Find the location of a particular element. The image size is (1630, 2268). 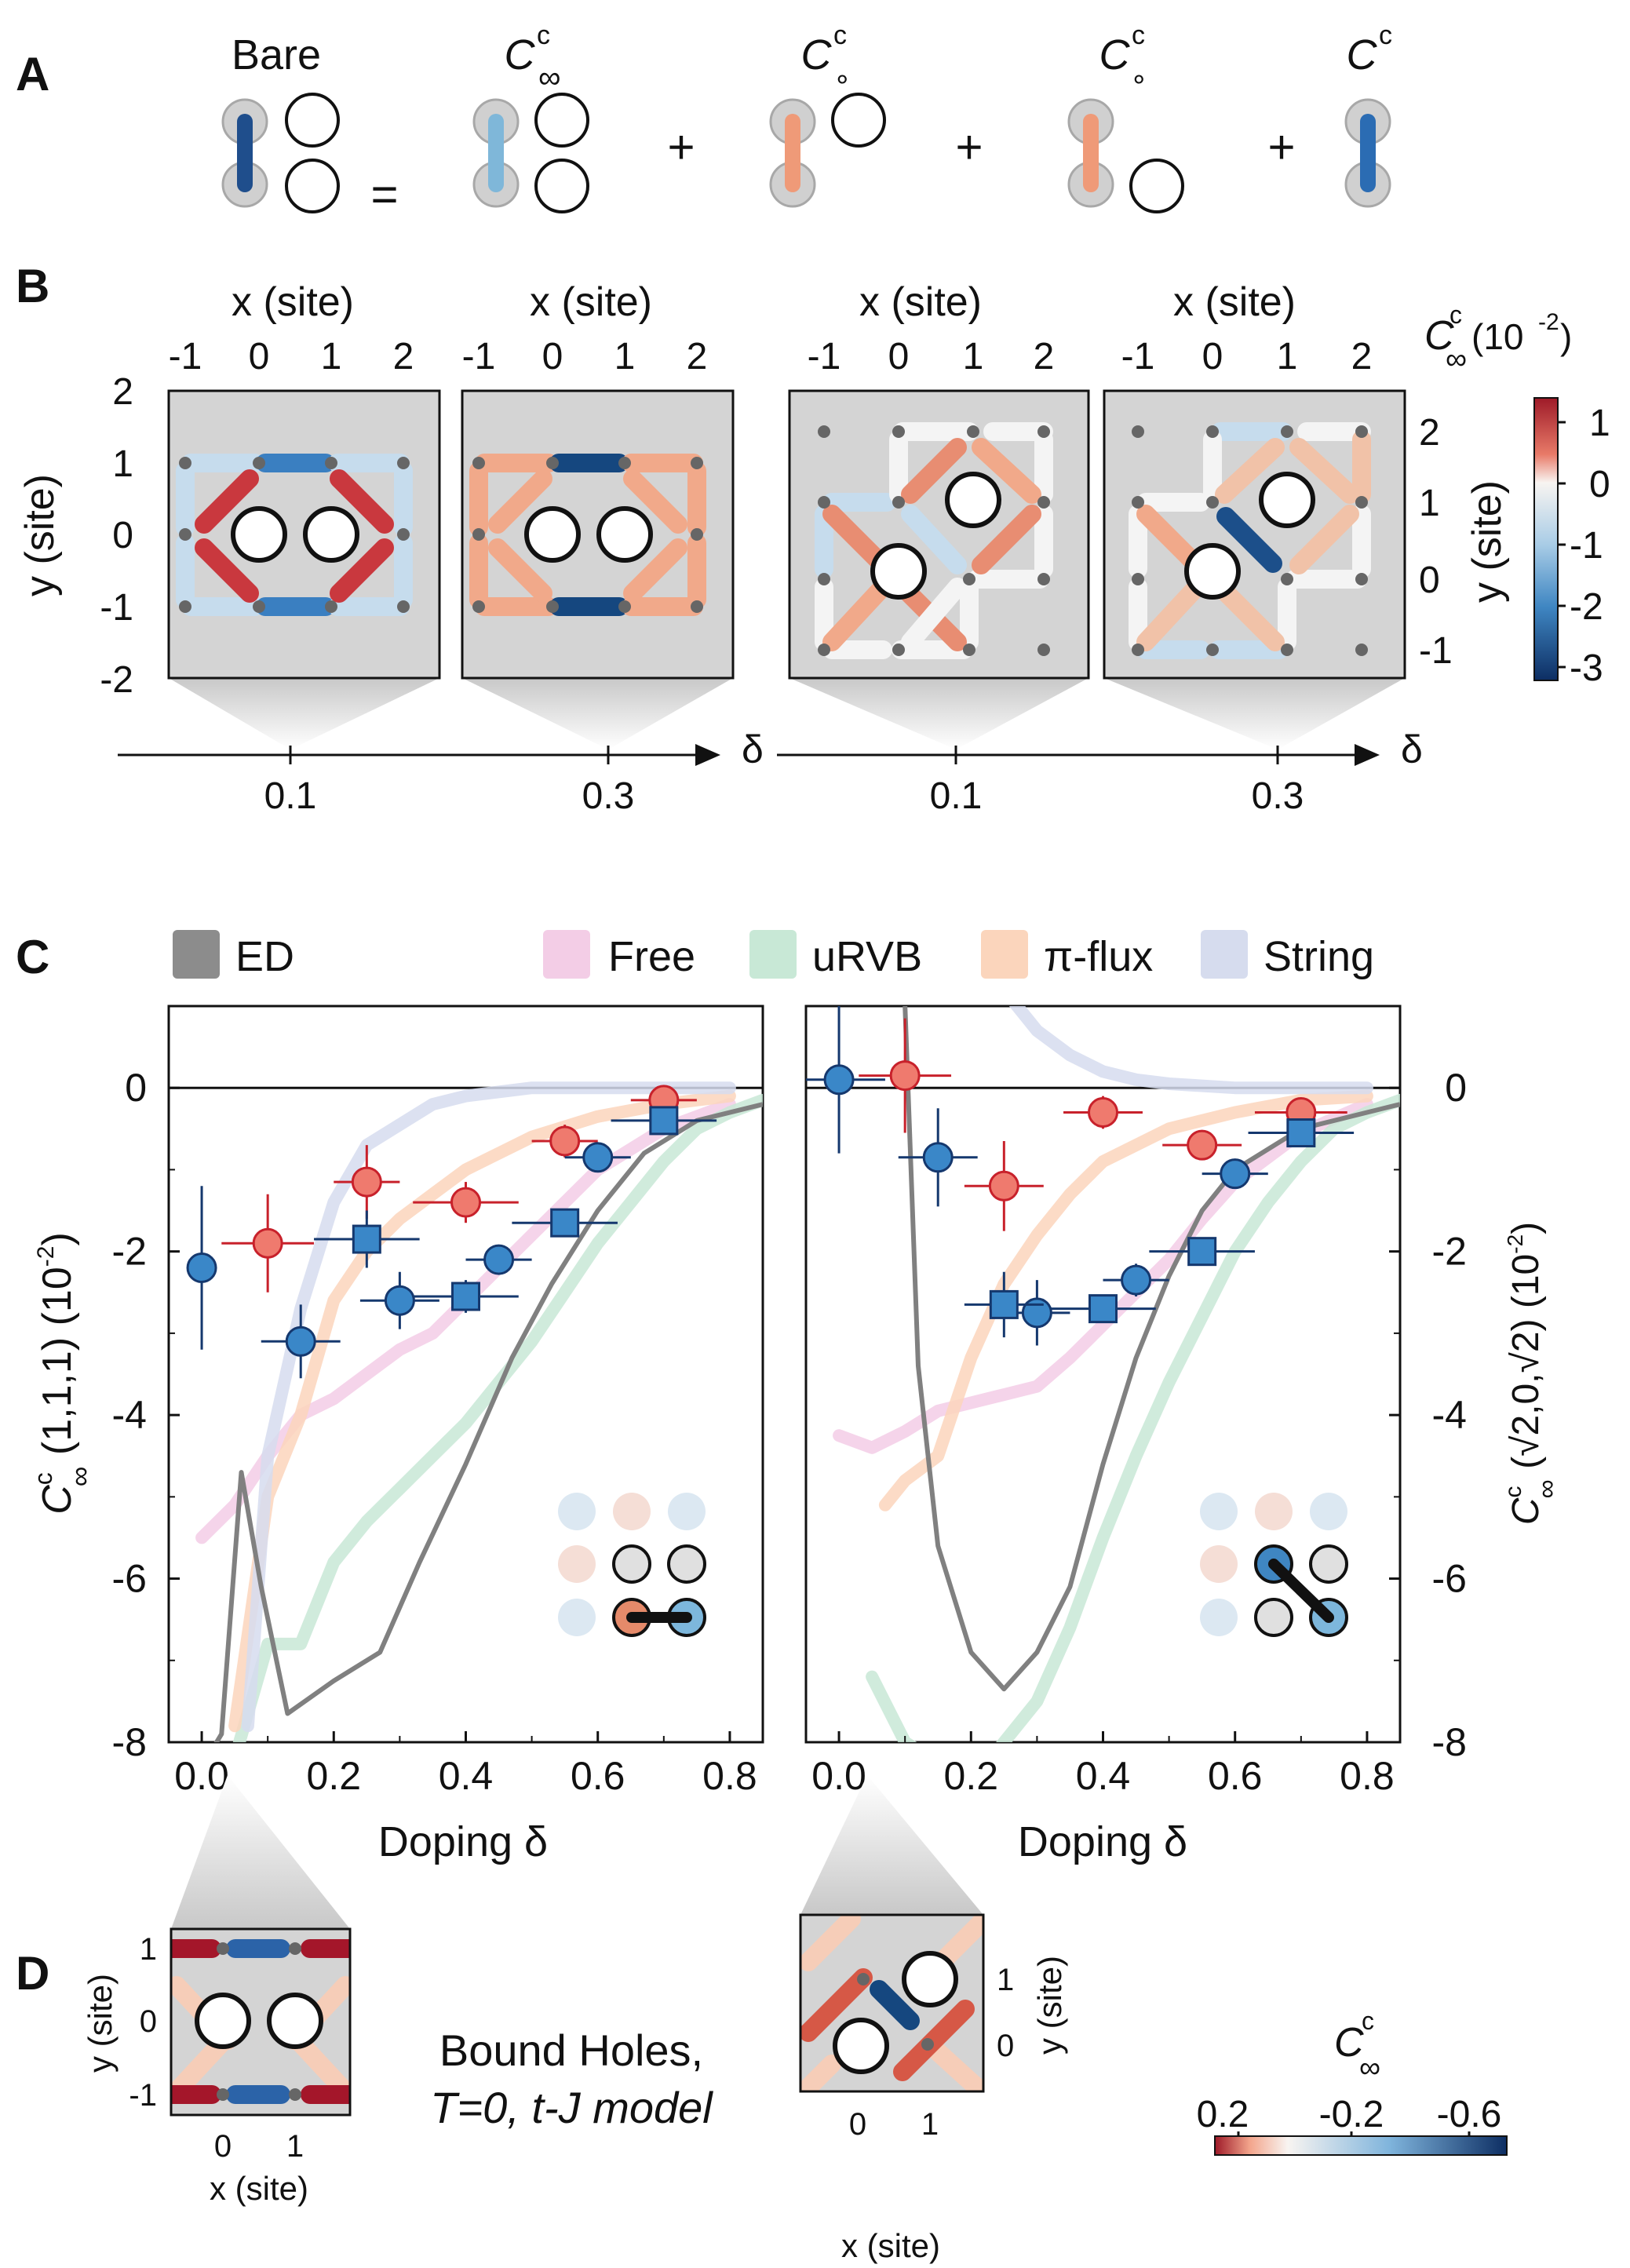

y-label-c: C is located at coordinates (57, 1500).